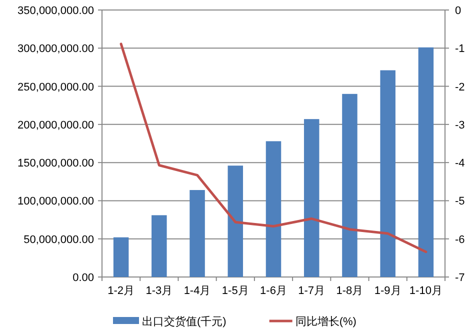  What do you see at coordinates (59, 240) in the screenshot?
I see `y-tick-label: 50,000,000.00` at bounding box center [59, 240].